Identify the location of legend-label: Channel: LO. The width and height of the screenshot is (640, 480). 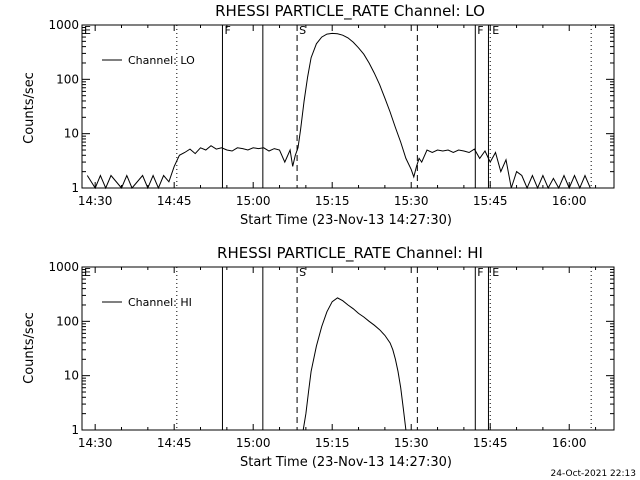
(161, 60).